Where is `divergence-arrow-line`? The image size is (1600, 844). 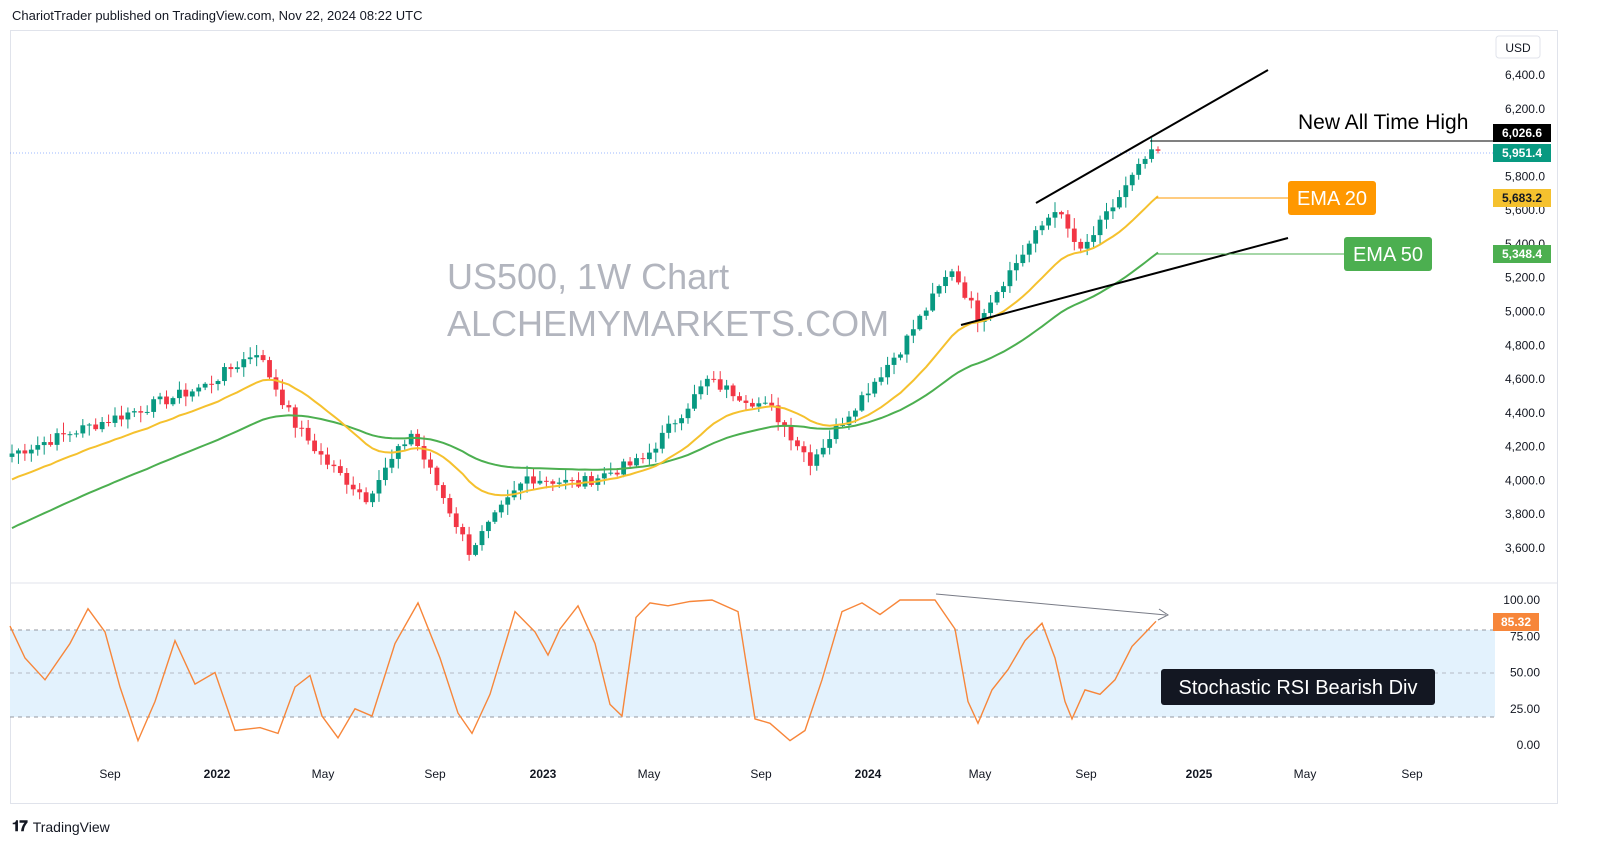
divergence-arrow-line is located at coordinates (1051, 604).